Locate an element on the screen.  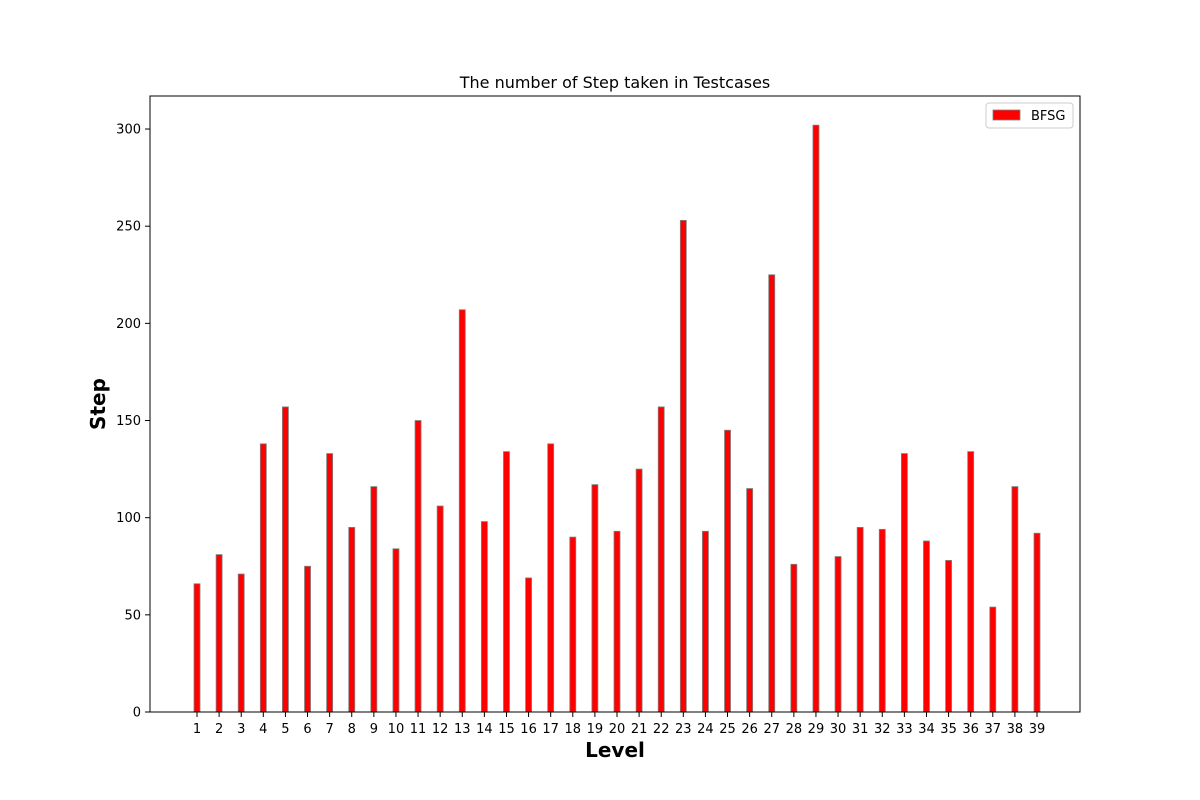
x-tick-label: 6 is located at coordinates (307, 729).